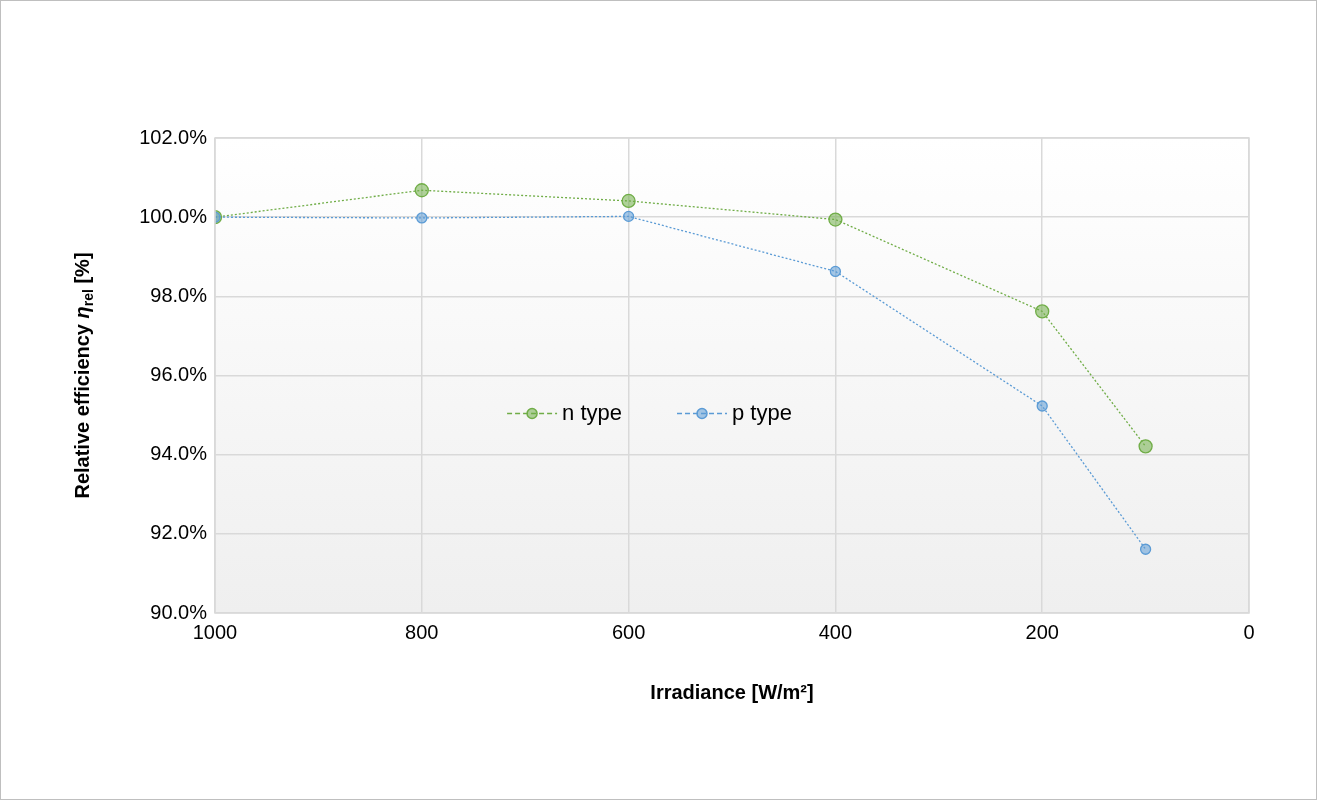  I want to click on x-tick-label: 200, so click(1042, 631).